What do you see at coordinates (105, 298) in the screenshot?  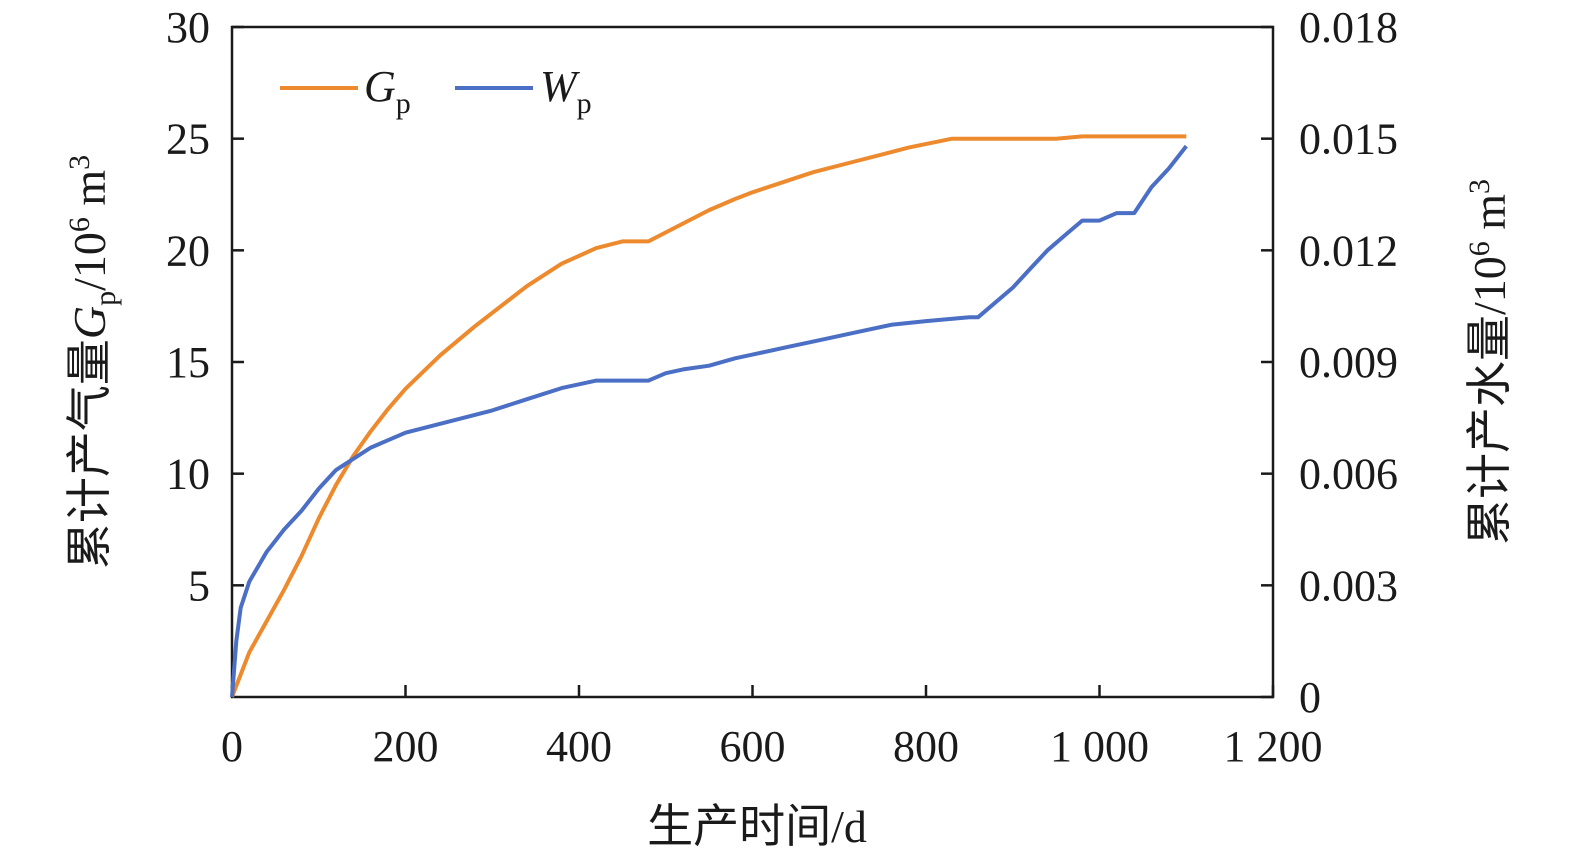 I see `y-left-title-subscript: p` at bounding box center [105, 298].